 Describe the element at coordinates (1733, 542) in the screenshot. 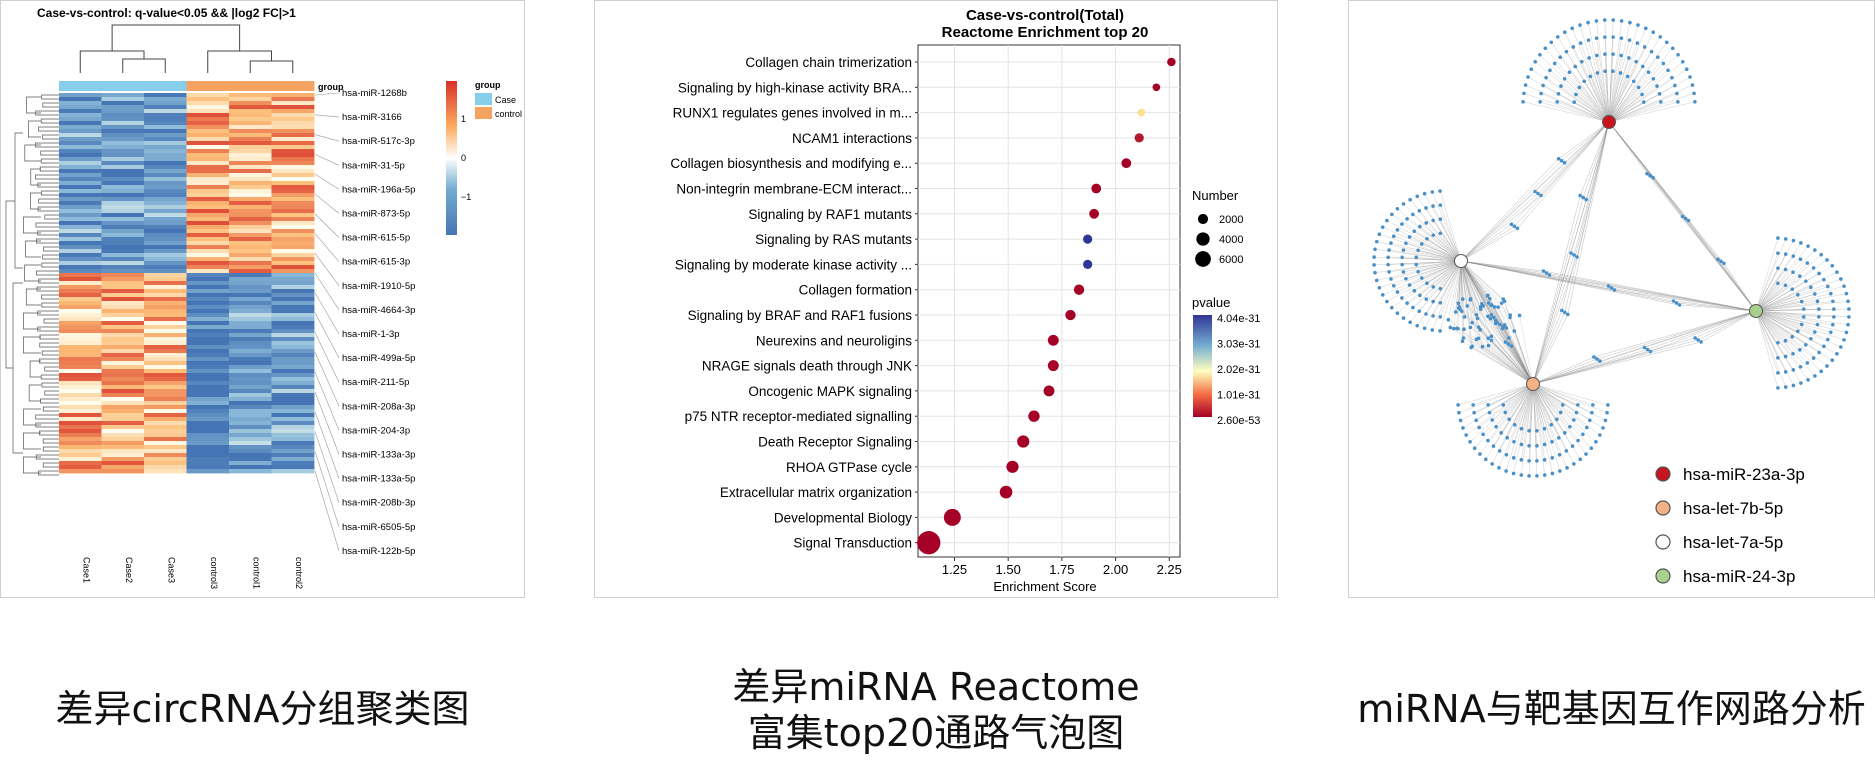

I see `network-legend-label: hsa-let-7a-5p` at that location.